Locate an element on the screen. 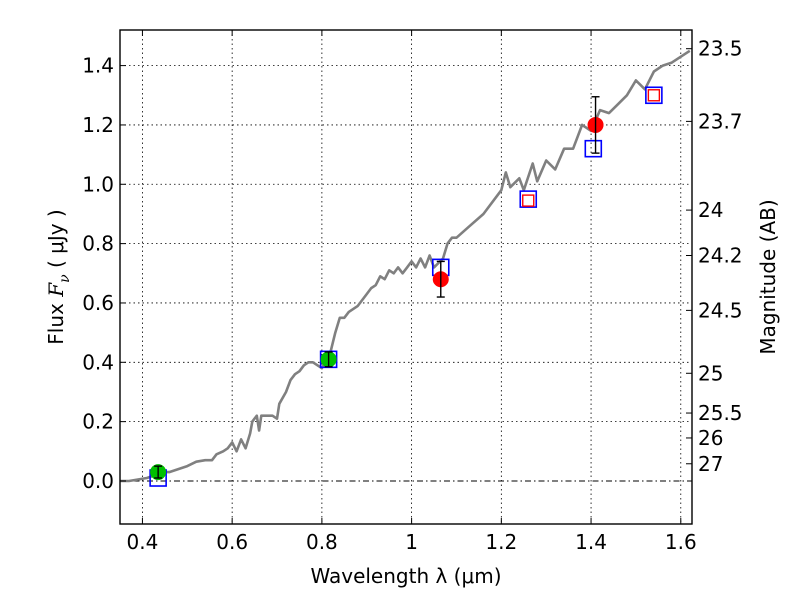 Image resolution: width=800 pixels, height=600 pixels. magnitude-tick-label: 24.2 is located at coordinates (720, 255).